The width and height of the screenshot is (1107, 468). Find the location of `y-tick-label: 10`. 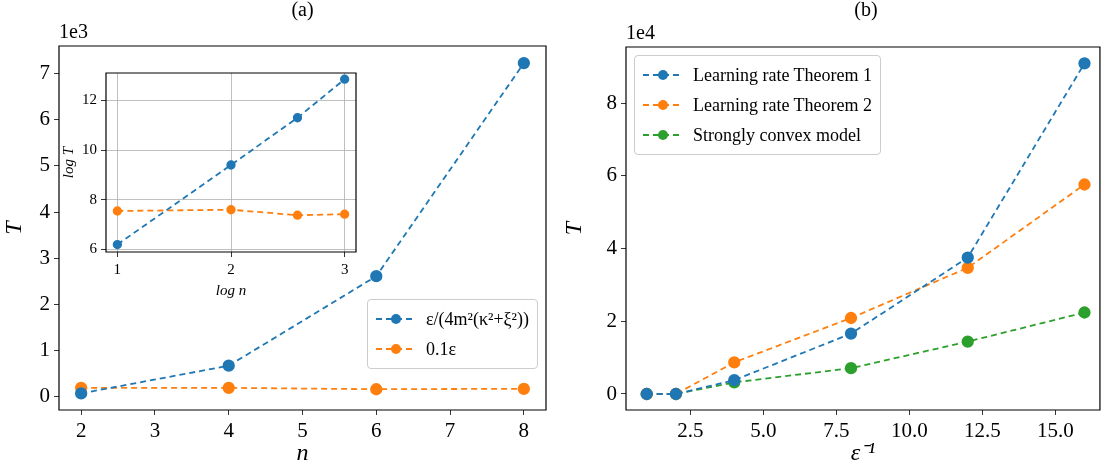

y-tick-label: 10 is located at coordinates (89, 149).